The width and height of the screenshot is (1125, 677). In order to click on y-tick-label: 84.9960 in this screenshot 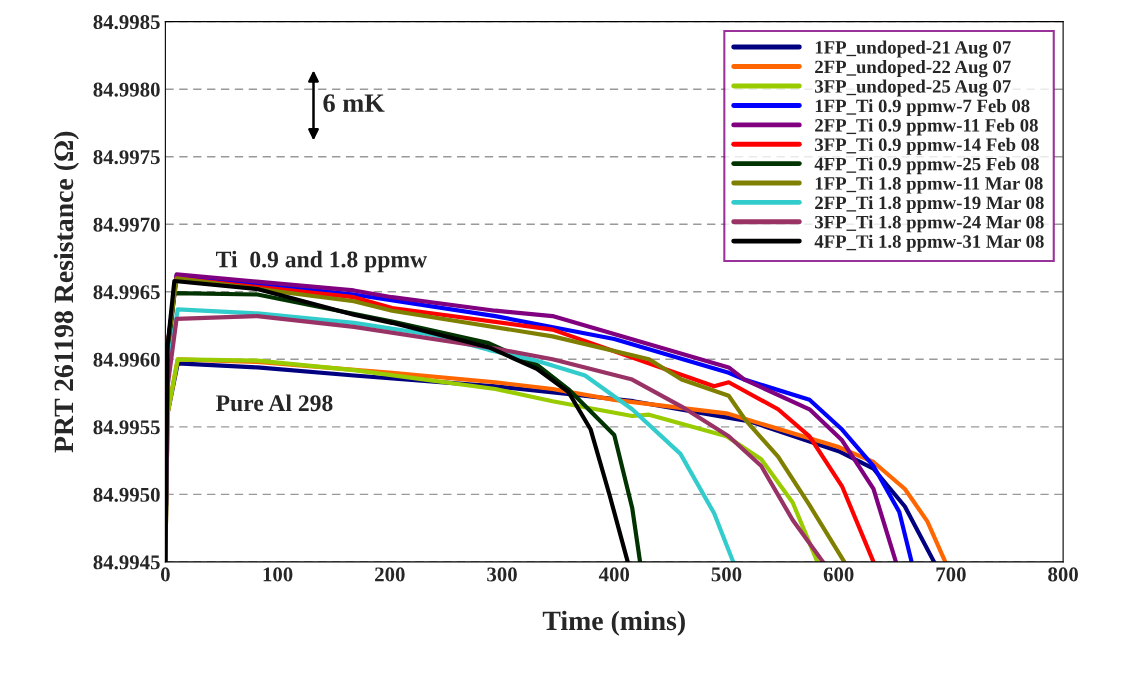, I will do `click(126, 359)`.